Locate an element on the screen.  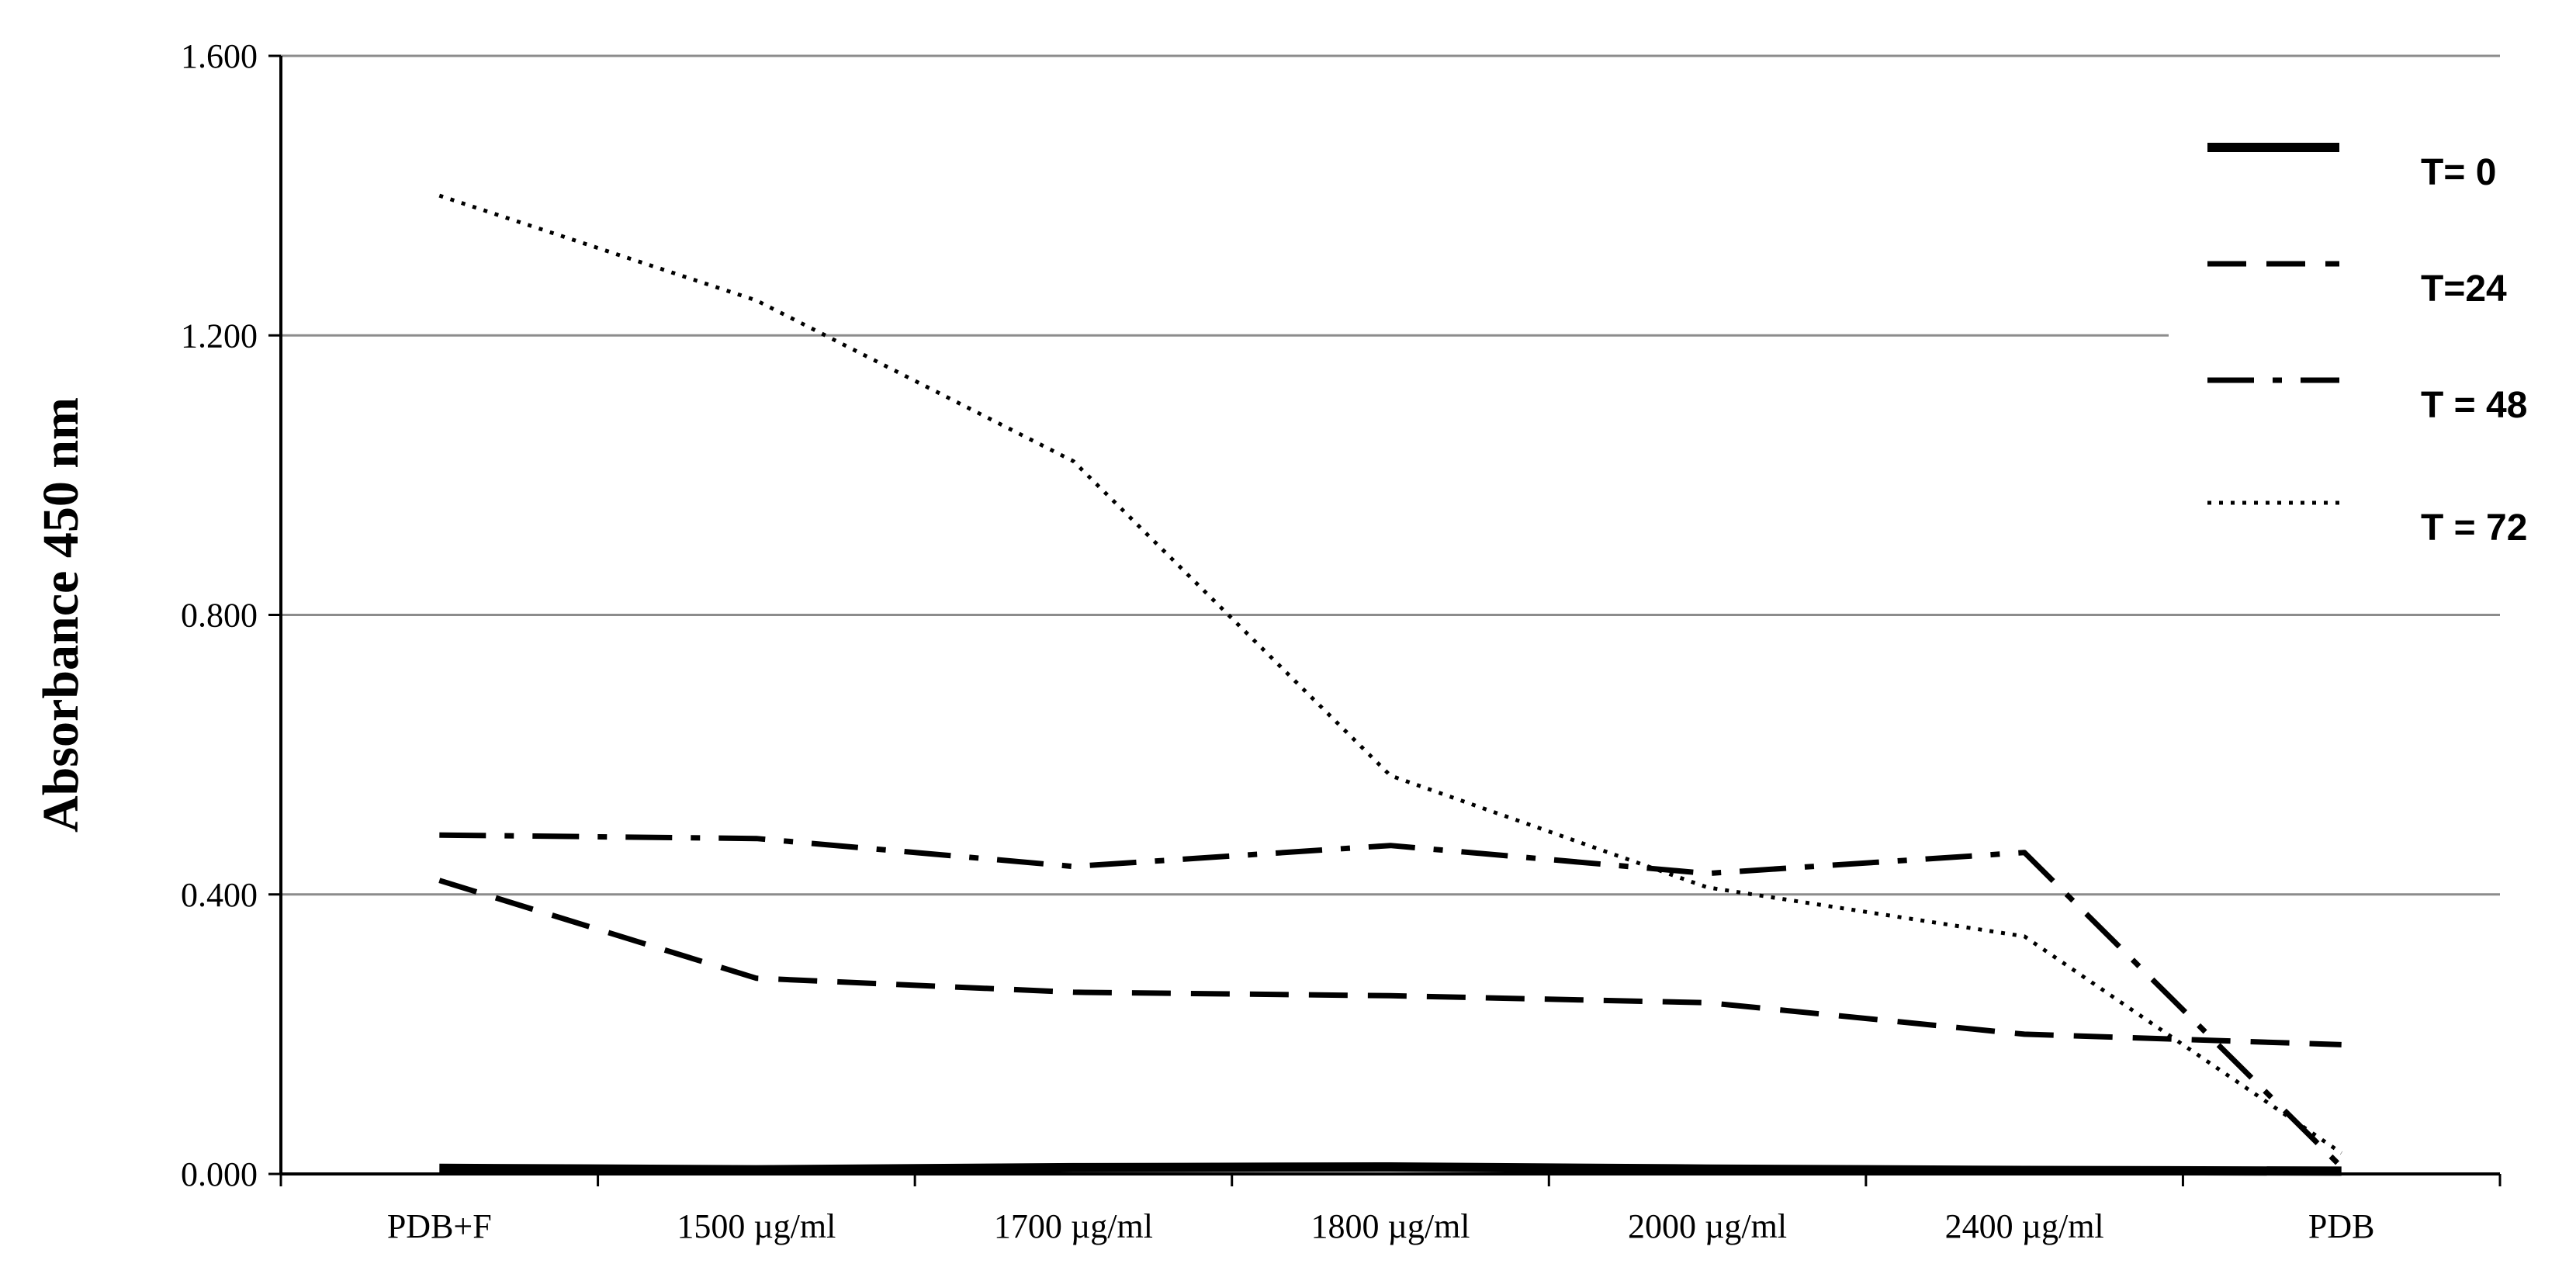
x-tick-label: 2400 µg/ml is located at coordinates (2024, 1226).